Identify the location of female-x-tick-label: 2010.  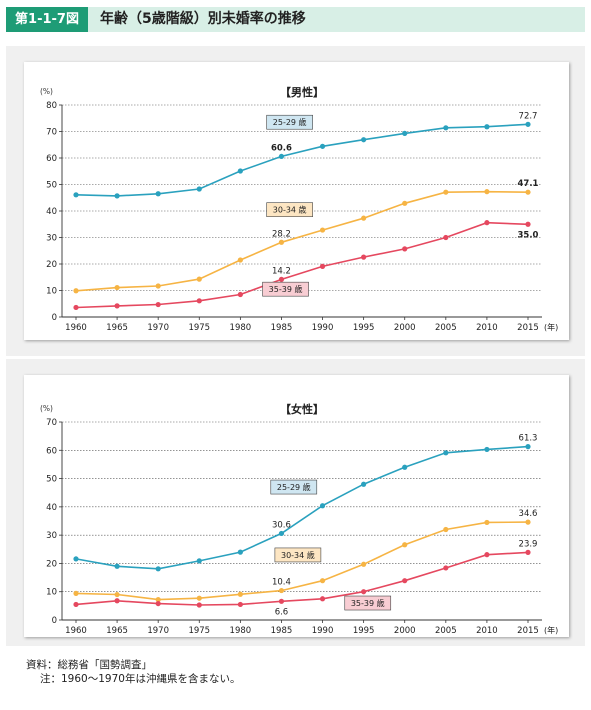
(487, 631).